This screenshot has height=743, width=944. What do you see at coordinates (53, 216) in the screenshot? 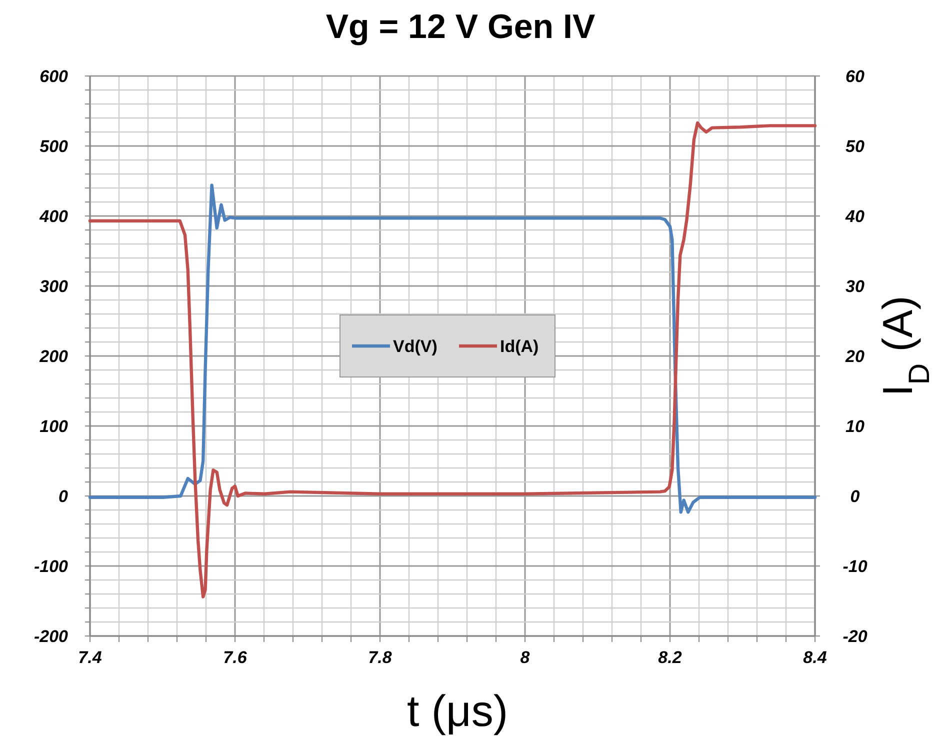
I see `y-tick-label: 400` at bounding box center [53, 216].